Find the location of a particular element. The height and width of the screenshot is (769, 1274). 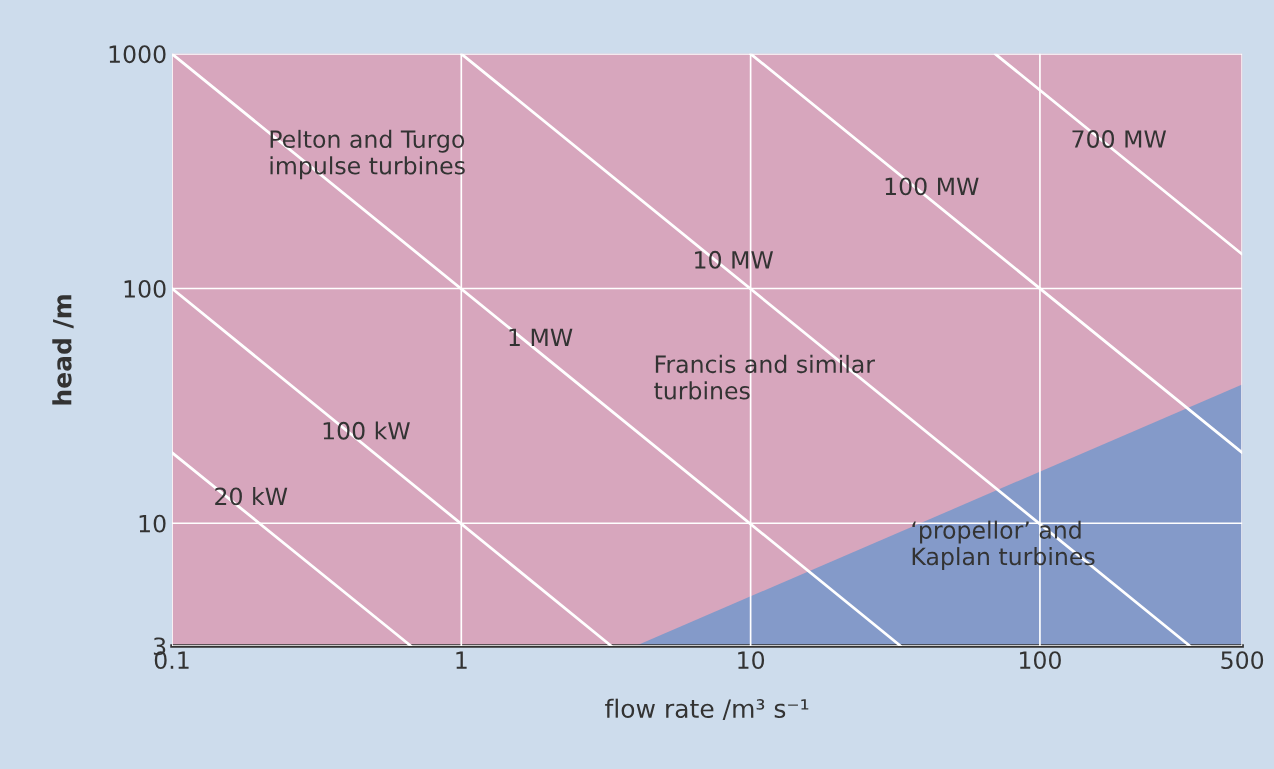

annotation: 100 kW is located at coordinates (366, 430).